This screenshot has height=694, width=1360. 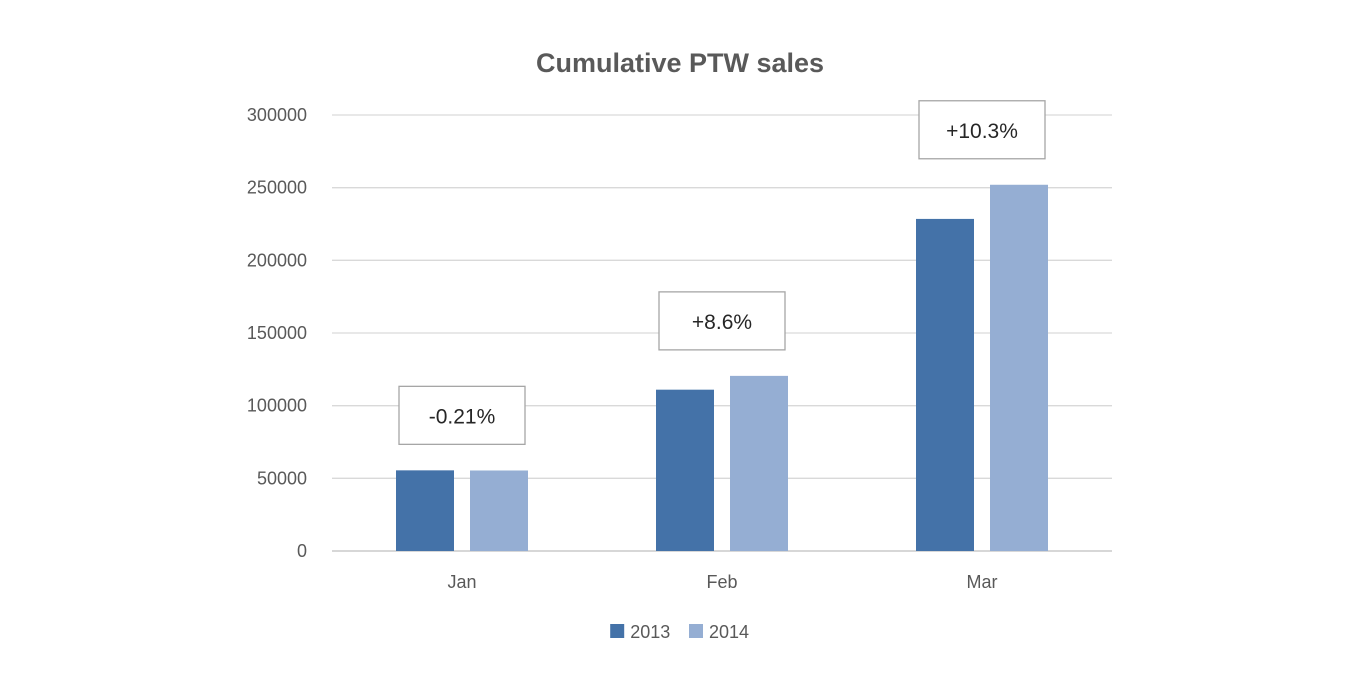 I want to click on chart-title: Cumulative PTW sales, so click(x=680, y=63).